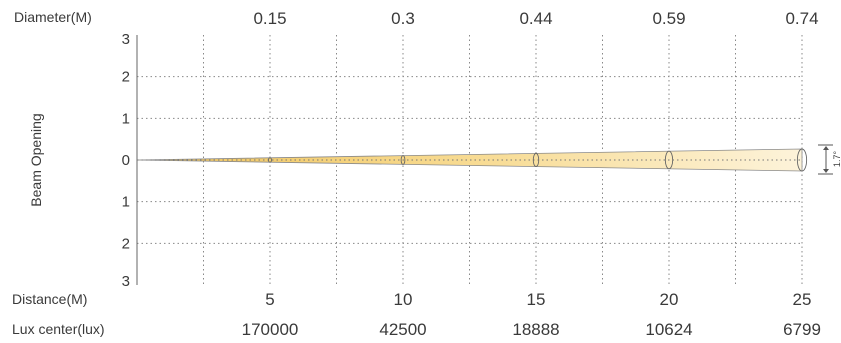 The image size is (841, 343). Describe the element at coordinates (36, 159) in the screenshot. I see `y-axis-title: Beam Opening` at that location.